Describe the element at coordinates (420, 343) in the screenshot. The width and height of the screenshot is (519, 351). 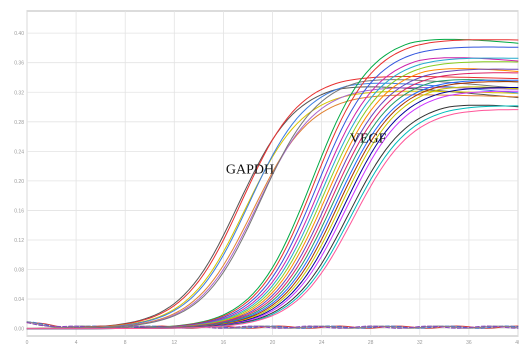
I see `x-tick-label: 32` at that location.